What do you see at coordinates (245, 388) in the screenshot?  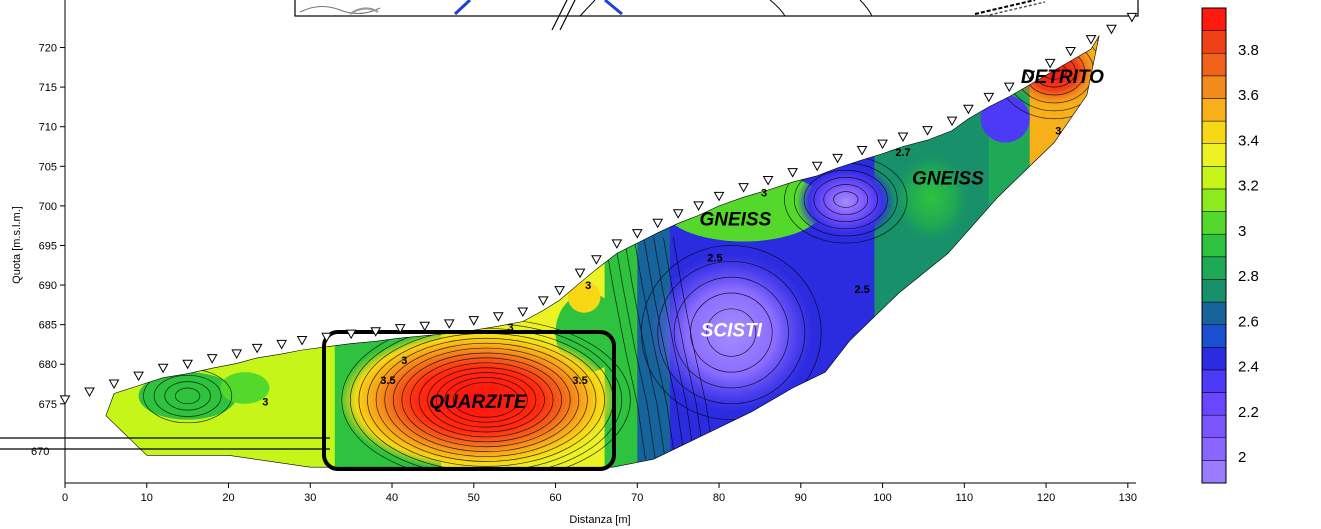 I see `green-spot-left` at bounding box center [245, 388].